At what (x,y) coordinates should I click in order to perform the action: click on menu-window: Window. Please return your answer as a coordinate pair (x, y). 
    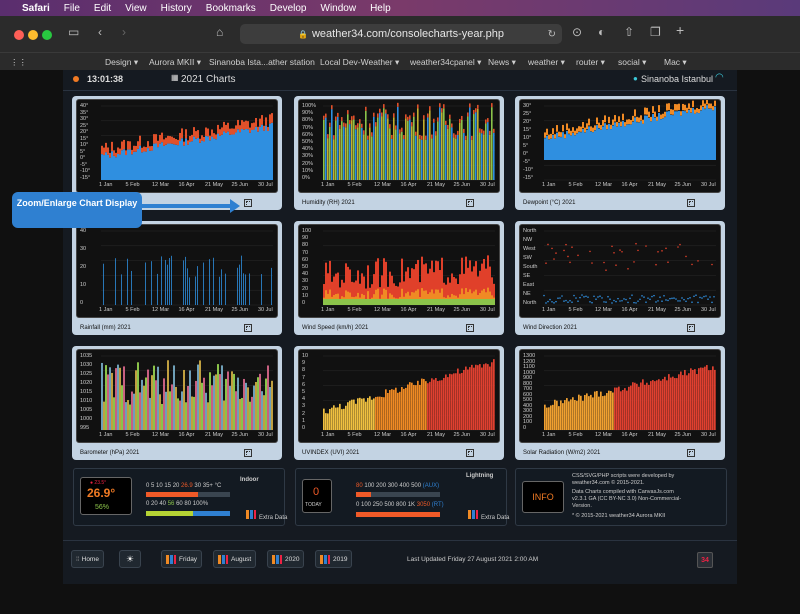
    Looking at the image, I should click on (338, 8).